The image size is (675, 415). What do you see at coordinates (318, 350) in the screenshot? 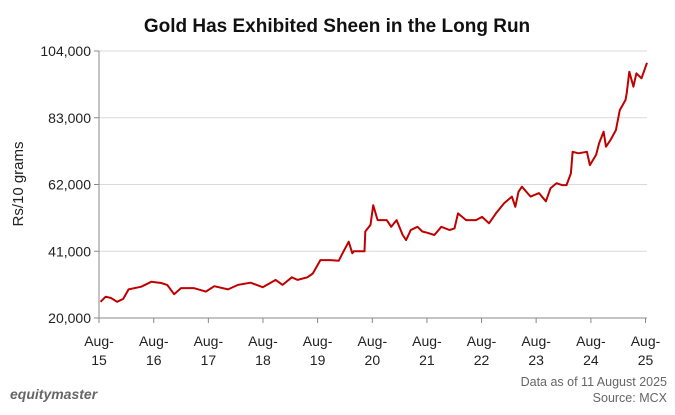
I see `x-tick-label: Aug- 19` at bounding box center [318, 350].